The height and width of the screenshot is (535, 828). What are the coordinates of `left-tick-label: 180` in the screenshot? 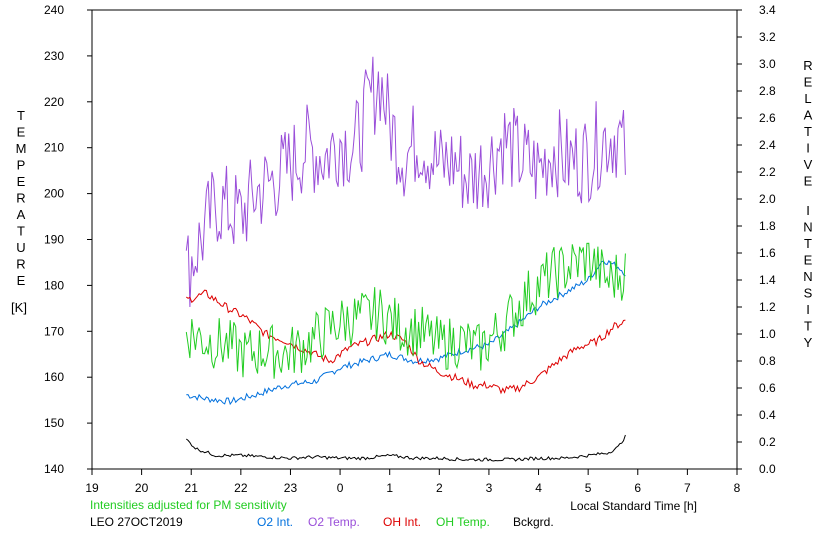 It's located at (54, 285).